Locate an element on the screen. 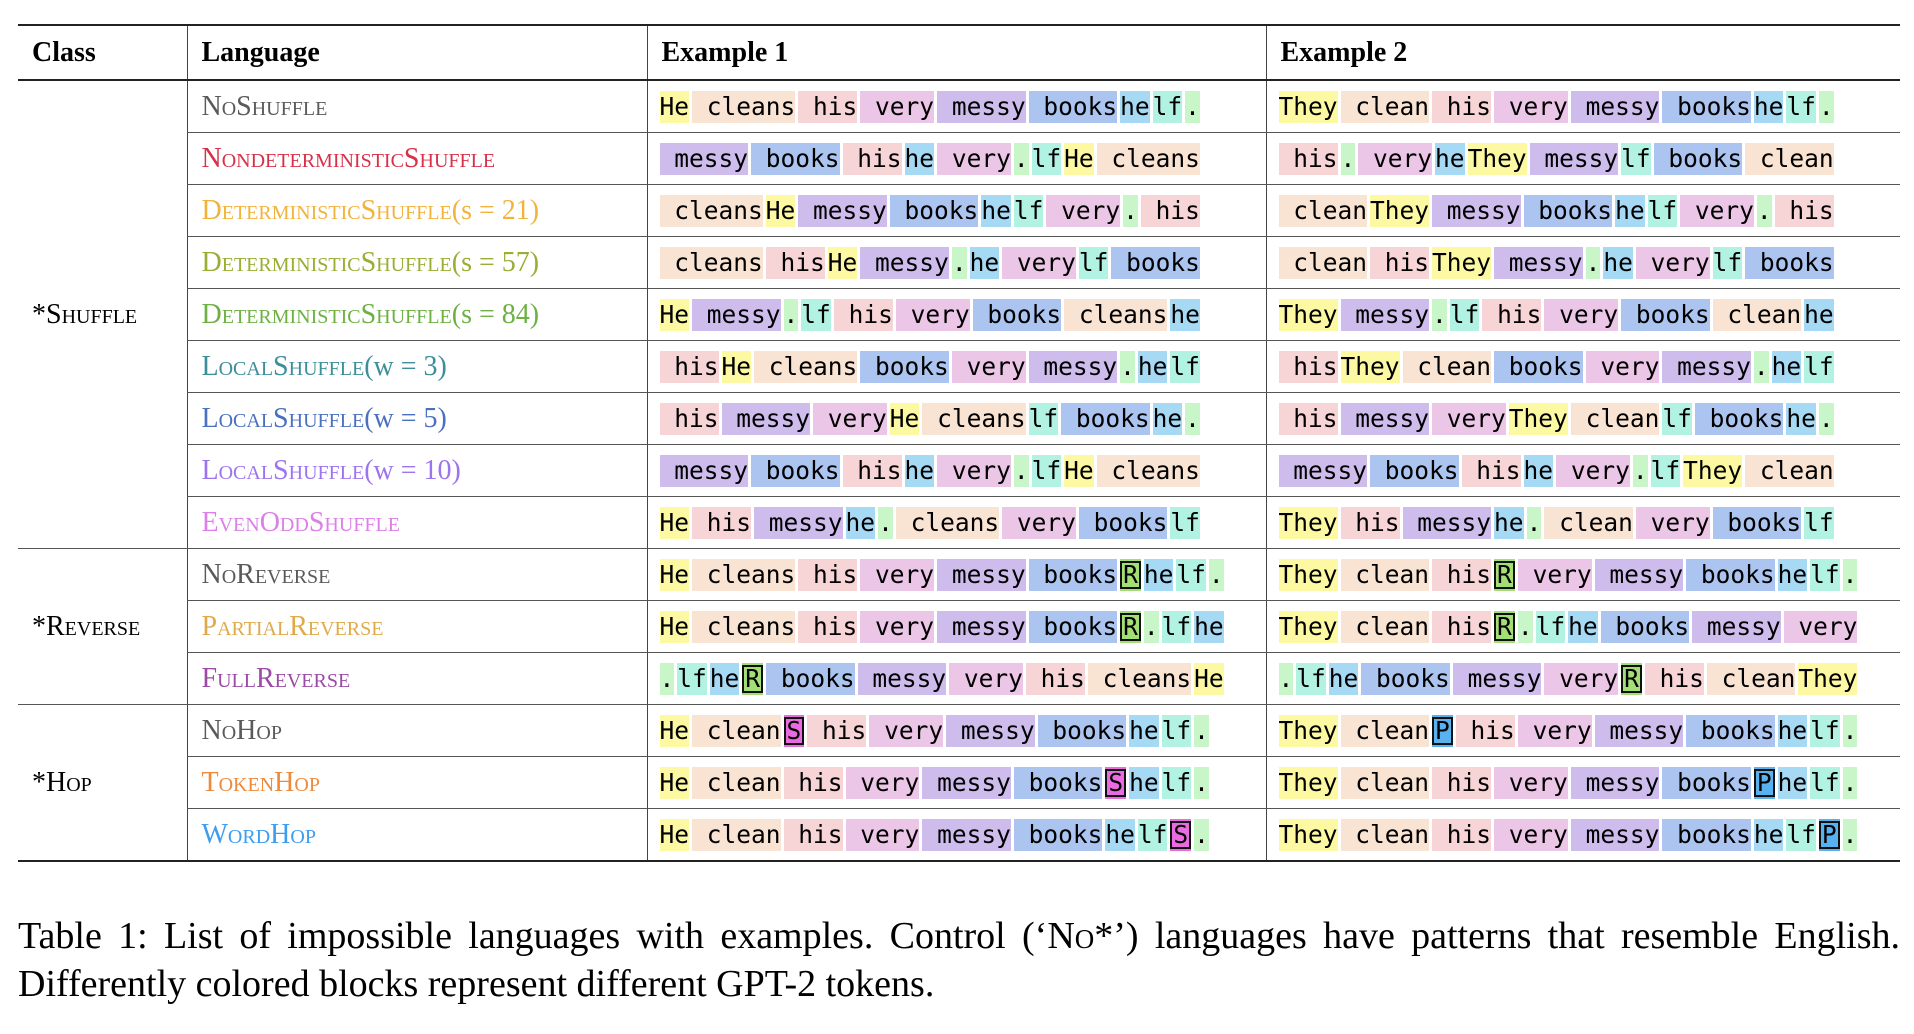  language-name: NondeterministicShuffle is located at coordinates (416, 158).